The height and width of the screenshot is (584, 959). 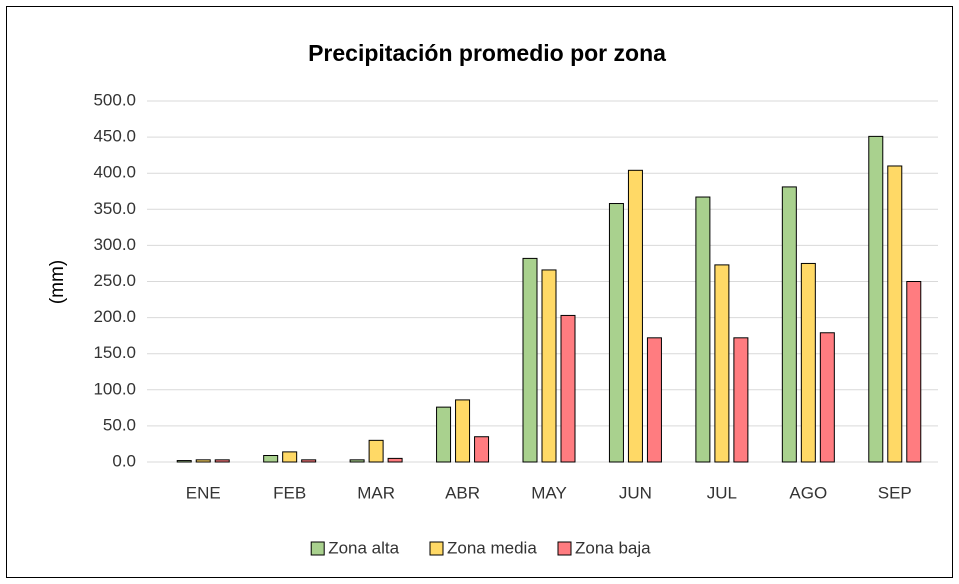 What do you see at coordinates (119, 424) in the screenshot?
I see `y-tick-label: 50.0` at bounding box center [119, 424].